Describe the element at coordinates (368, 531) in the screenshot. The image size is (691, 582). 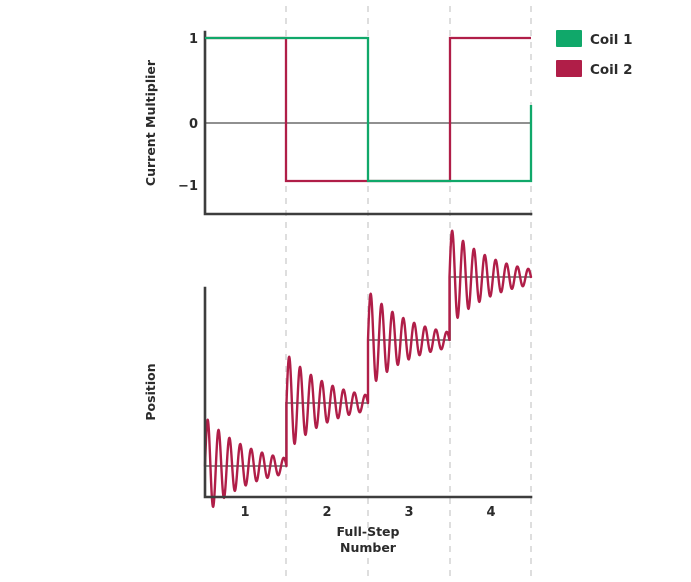
I see `bottom-chart-x-axis-title-line1: Full-Step` at that location.